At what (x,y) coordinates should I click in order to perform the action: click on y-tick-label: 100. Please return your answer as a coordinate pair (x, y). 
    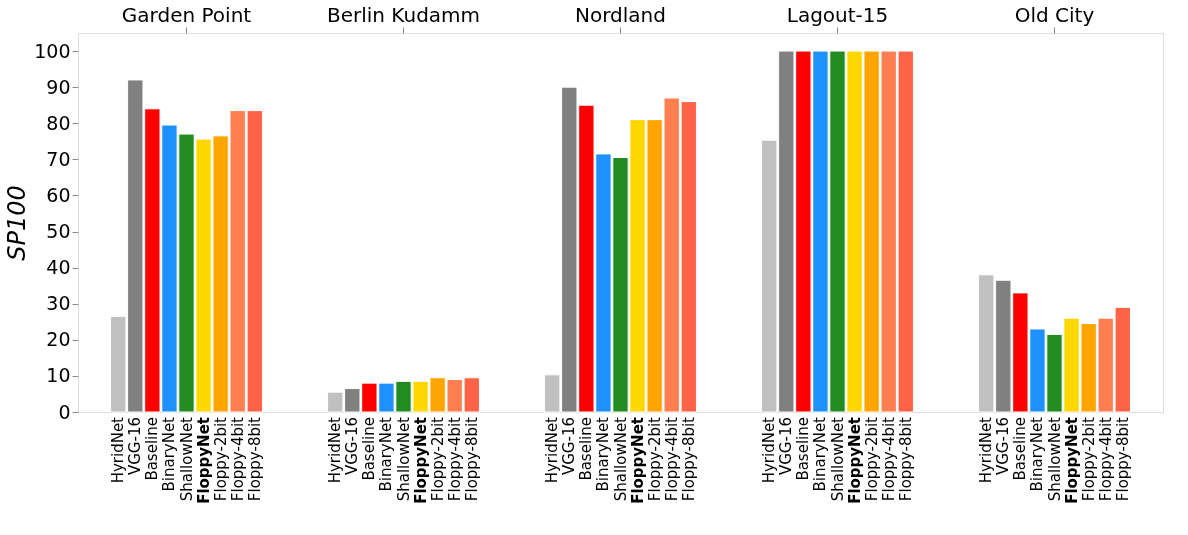
    Looking at the image, I should click on (52, 50).